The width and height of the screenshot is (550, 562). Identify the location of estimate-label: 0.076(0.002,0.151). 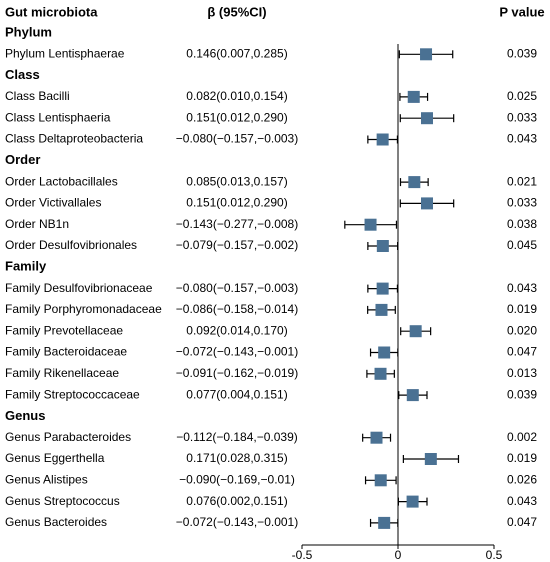
(236, 501).